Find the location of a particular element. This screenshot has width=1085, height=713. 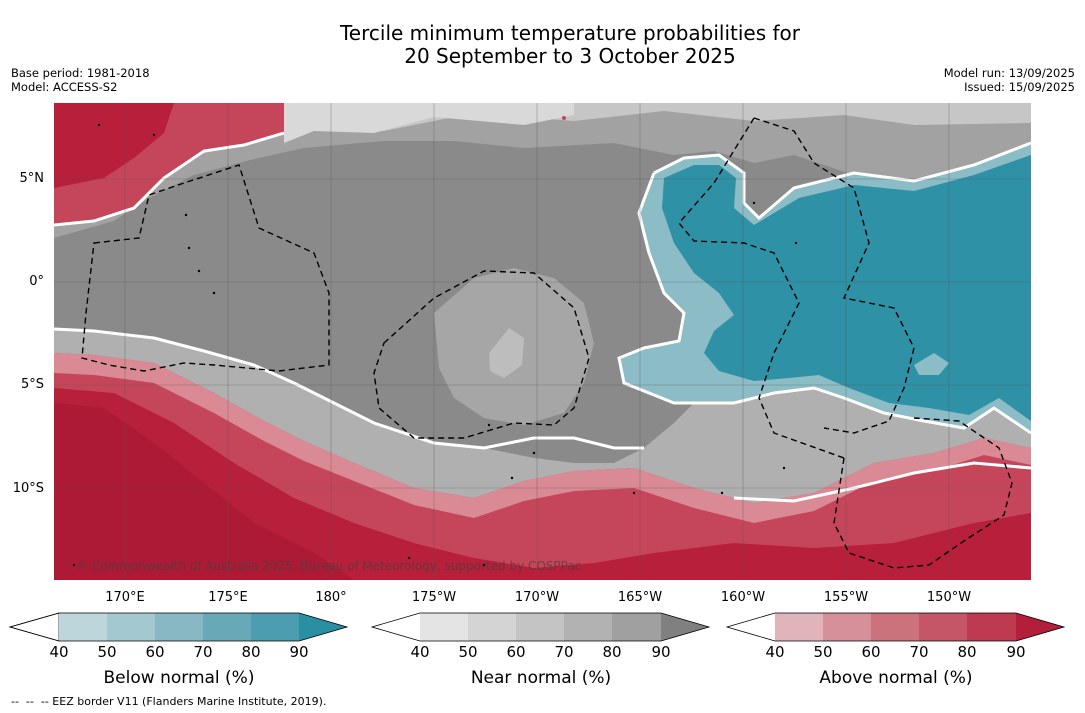

colorbar-near-normal is located at coordinates (540, 627).